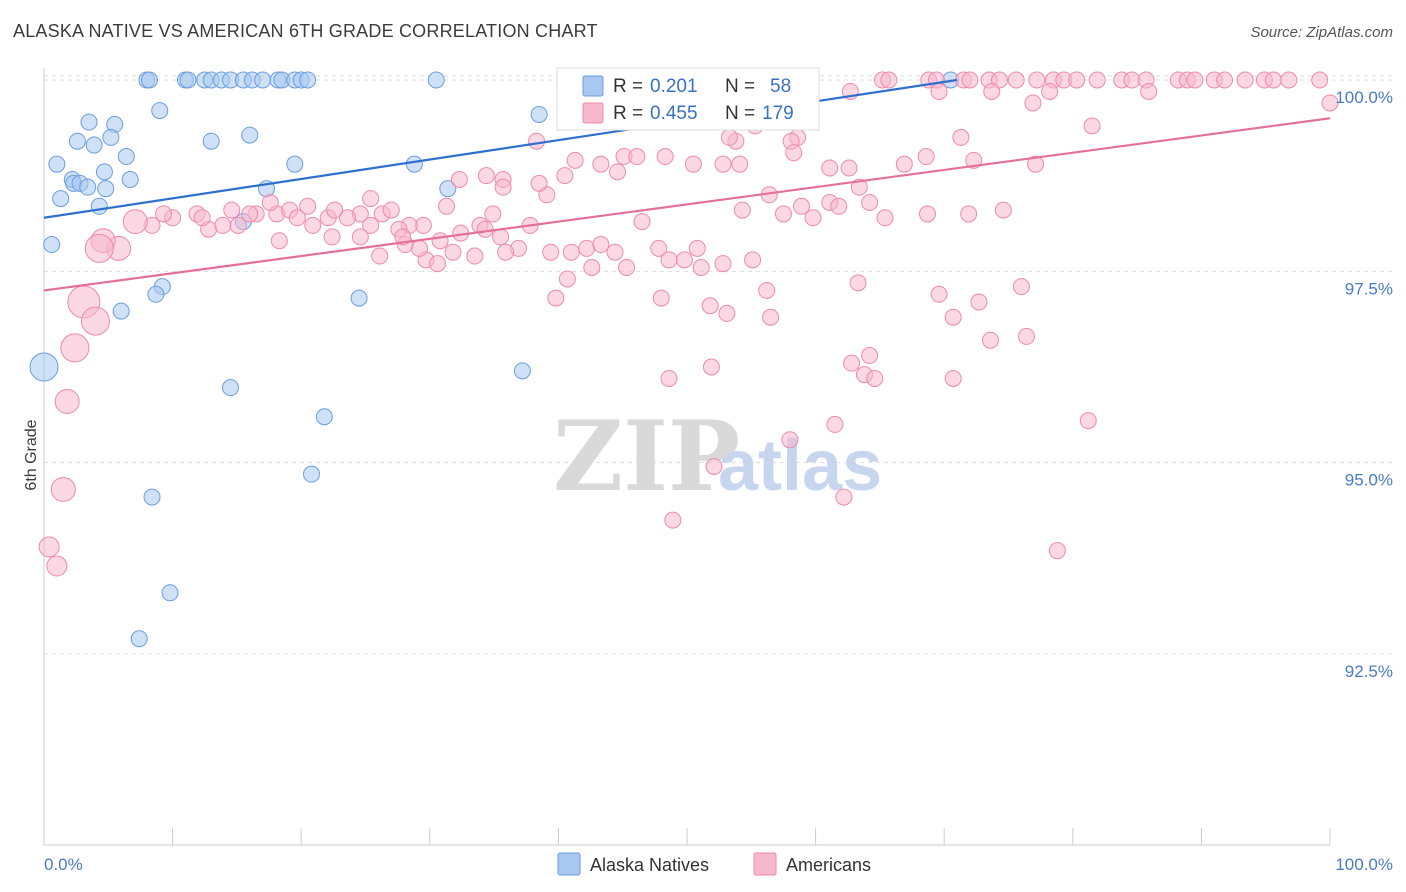 The width and height of the screenshot is (1406, 892). Describe the element at coordinates (1369, 288) in the screenshot. I see `y-tick-label: 97.5%` at that location.